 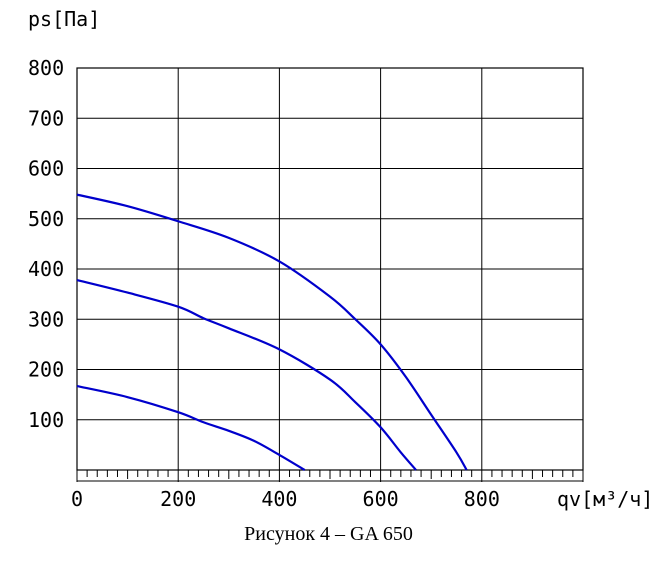 I want to click on y-tick-label: 300, so click(x=46, y=319).